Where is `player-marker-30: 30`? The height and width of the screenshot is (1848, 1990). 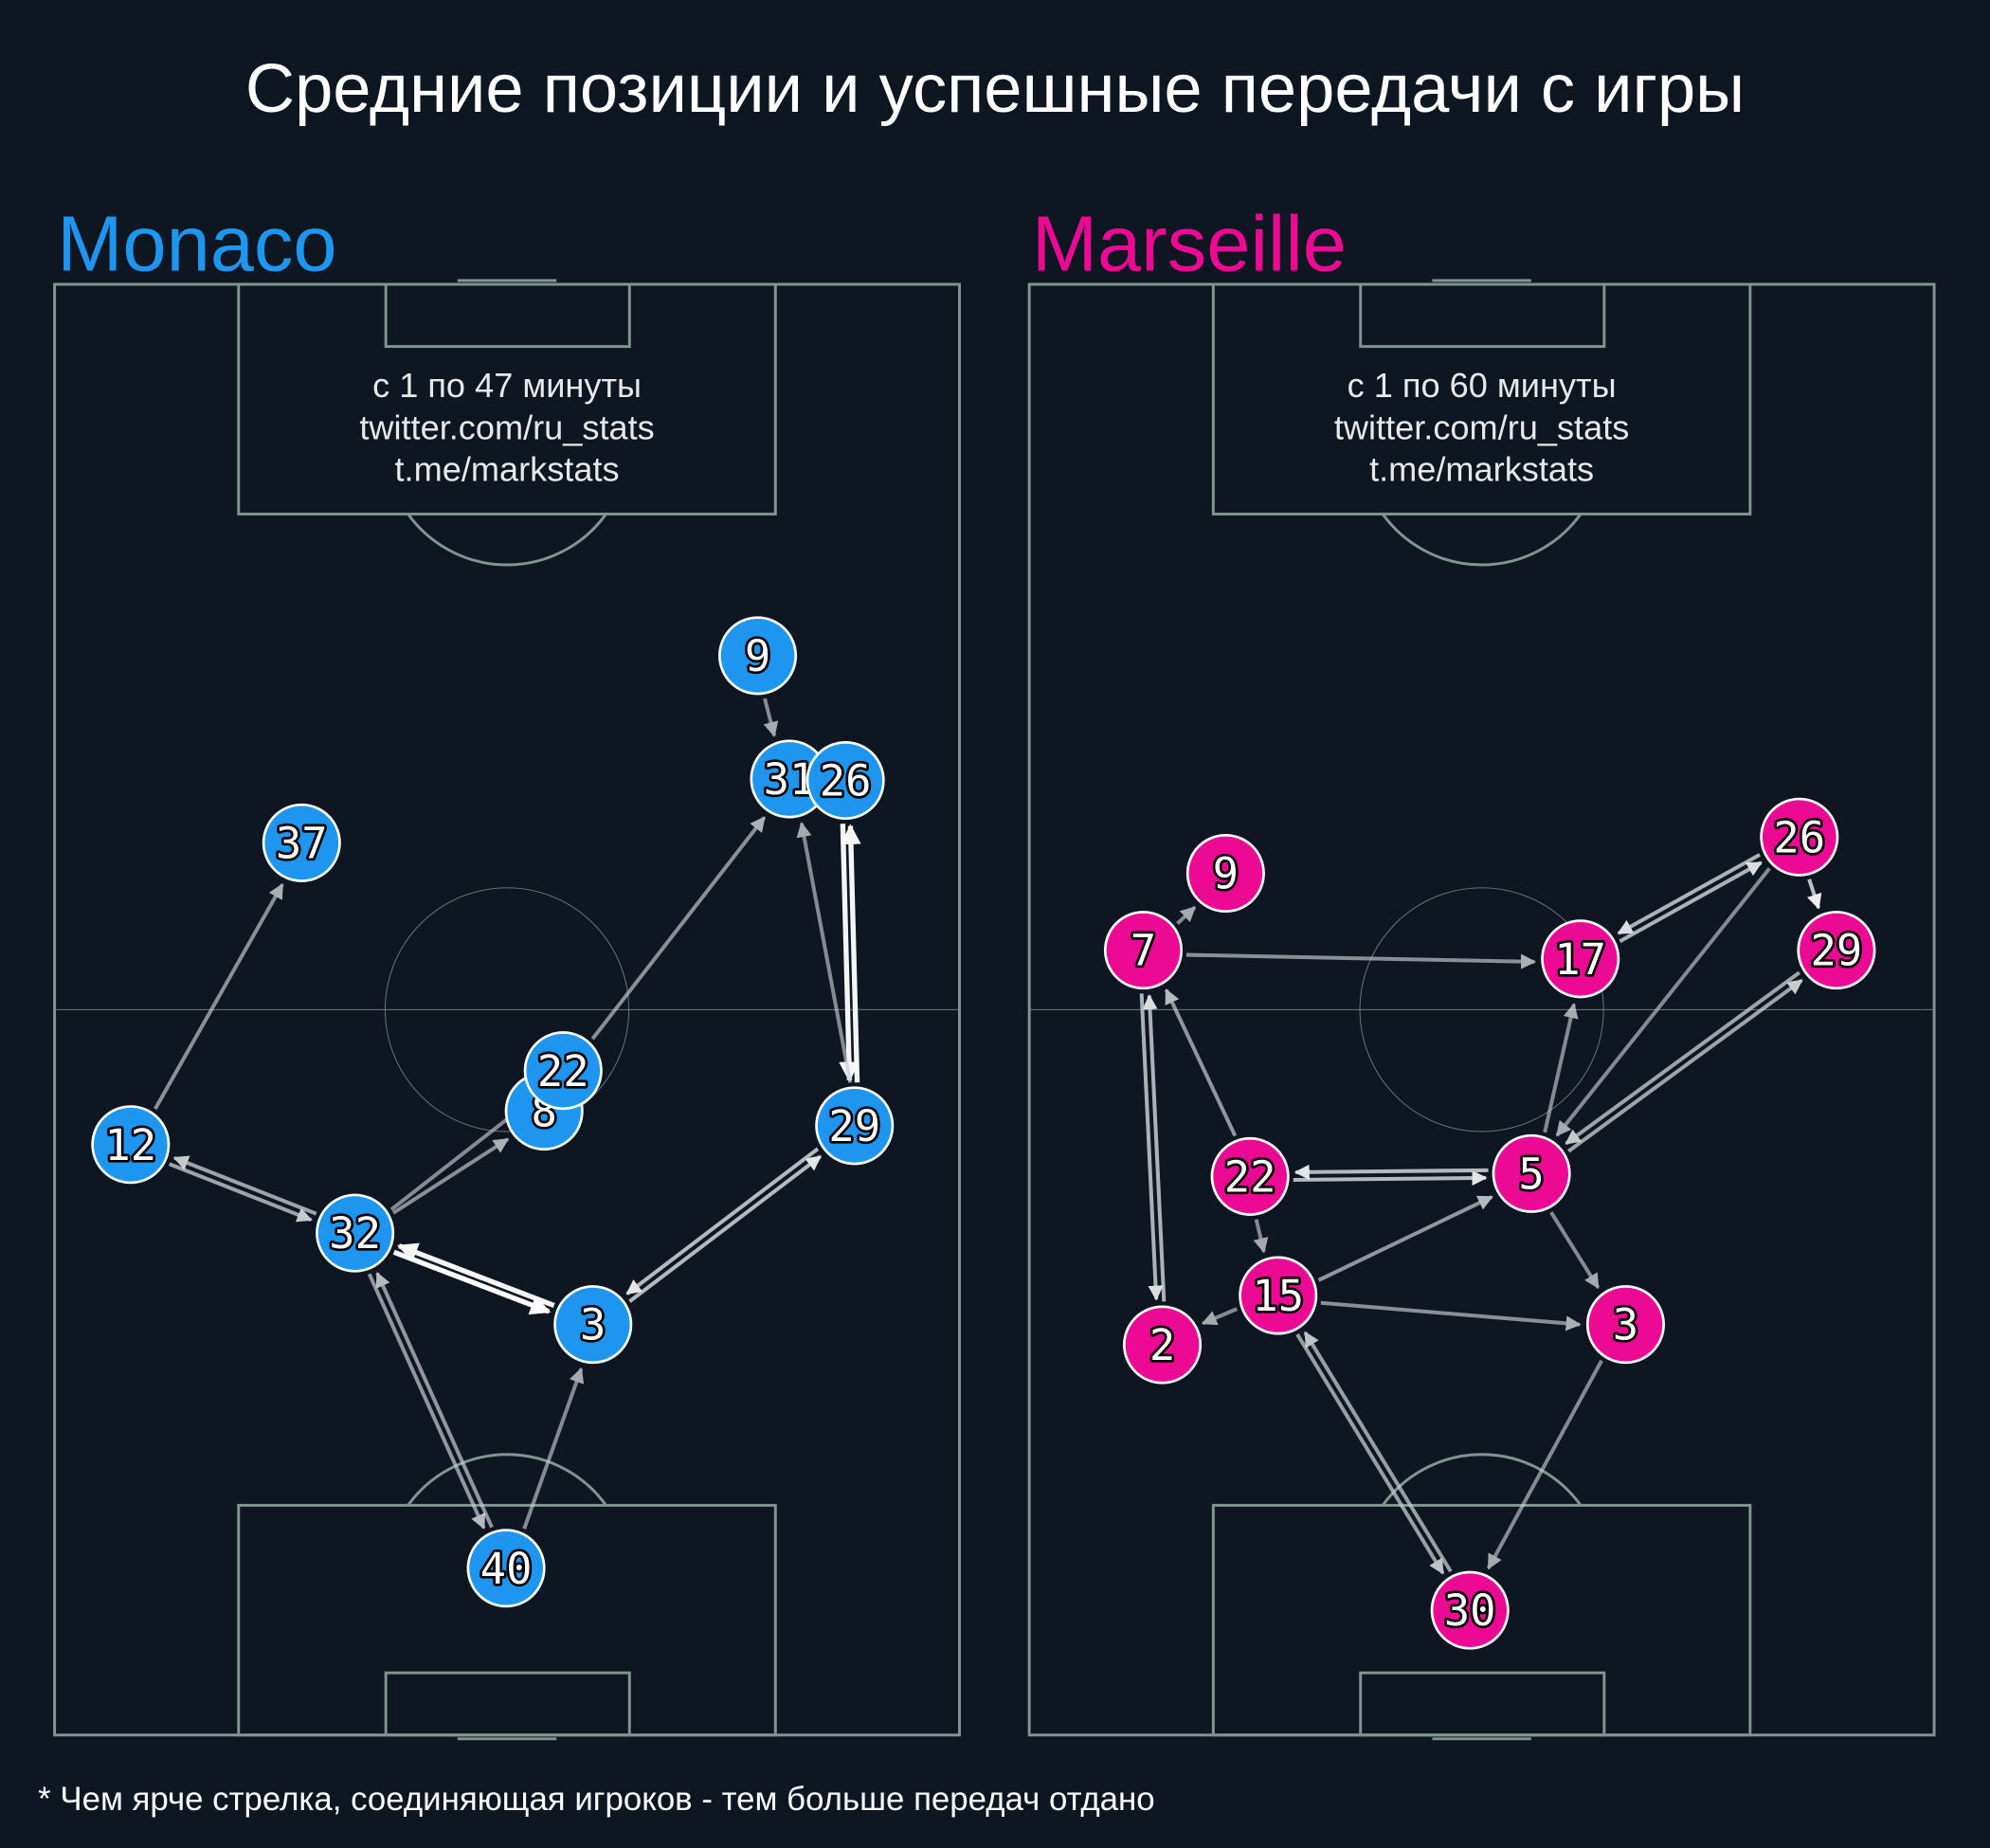 player-marker-30: 30 is located at coordinates (1470, 1610).